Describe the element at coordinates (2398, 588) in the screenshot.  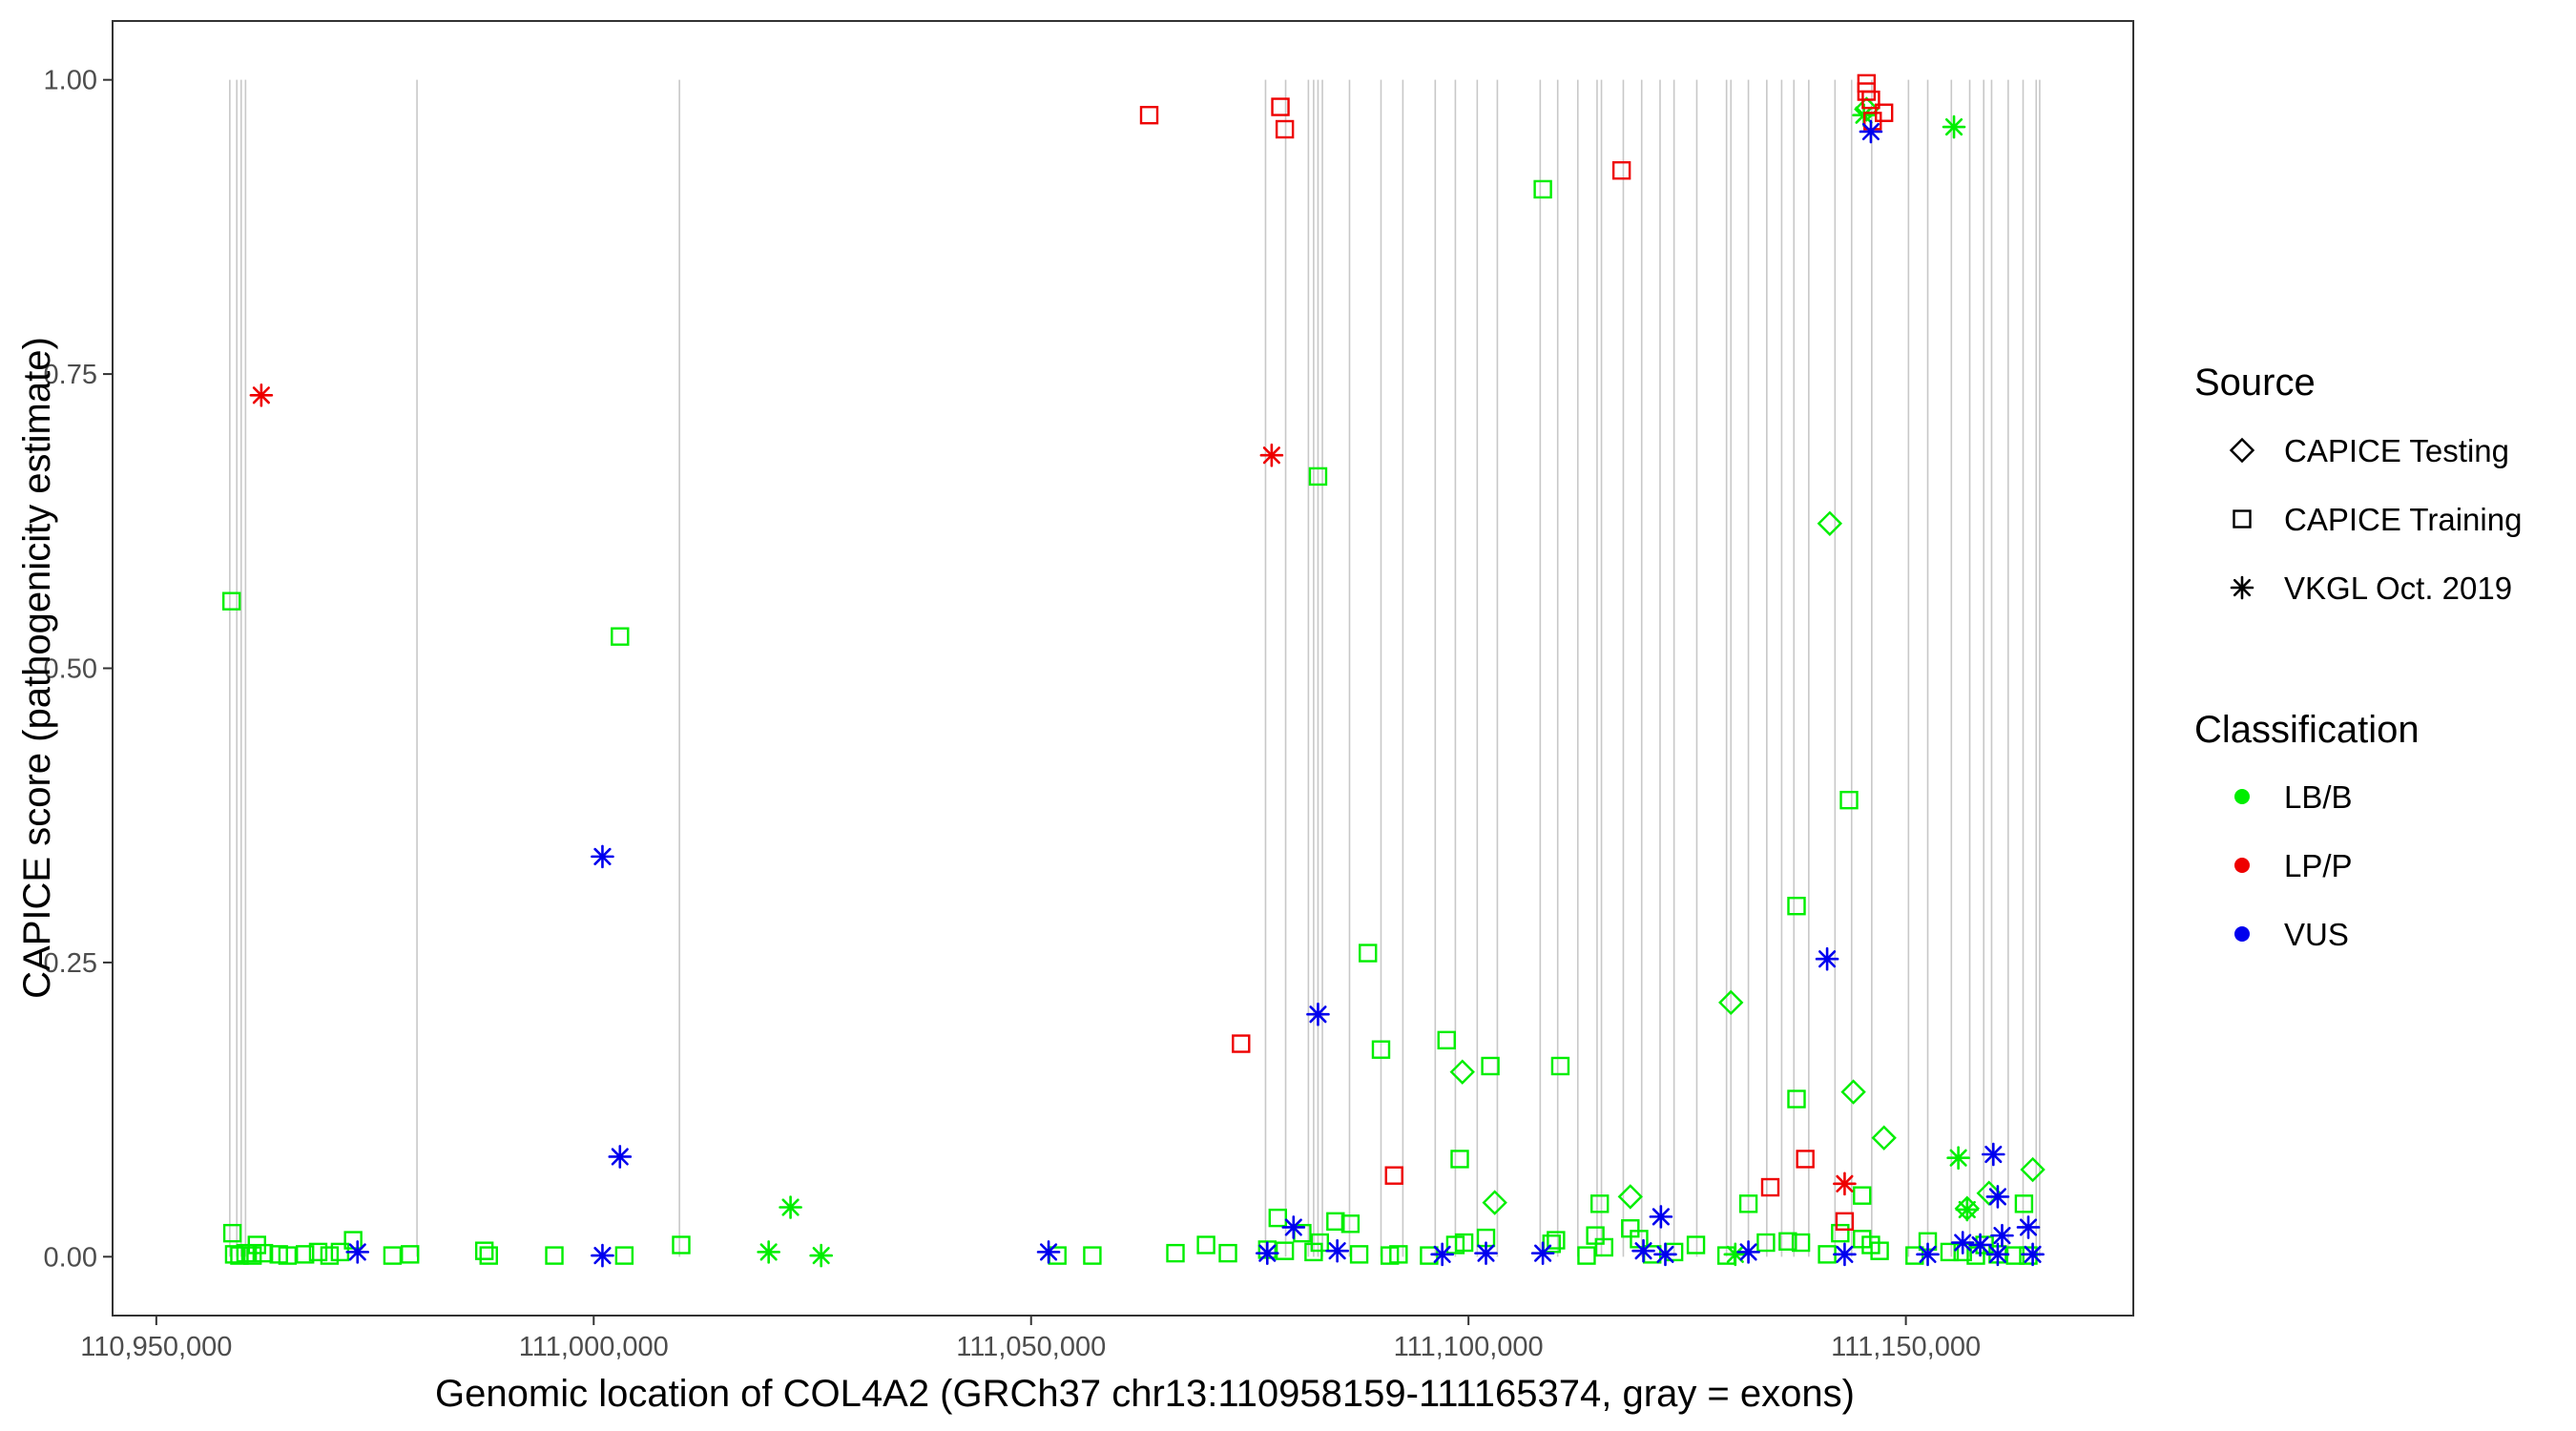
I see `legend-label: VKGL Oct. 2019` at that location.